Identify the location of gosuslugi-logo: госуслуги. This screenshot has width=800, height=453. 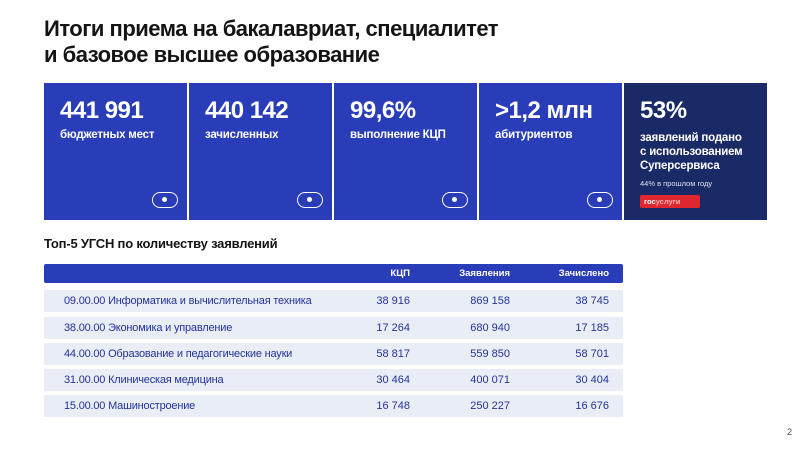
(670, 201).